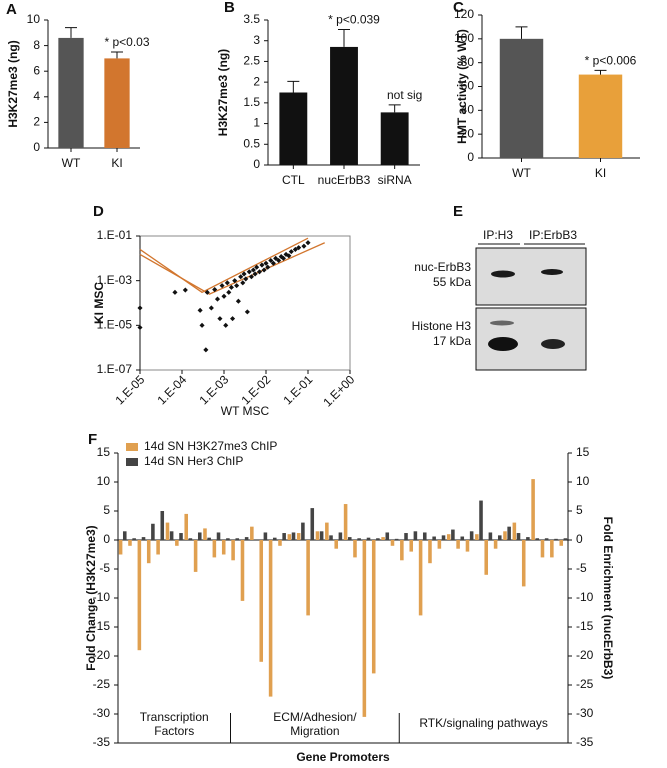  Describe the element at coordinates (98, 211) in the screenshot. I see `panel-label: D` at that location.